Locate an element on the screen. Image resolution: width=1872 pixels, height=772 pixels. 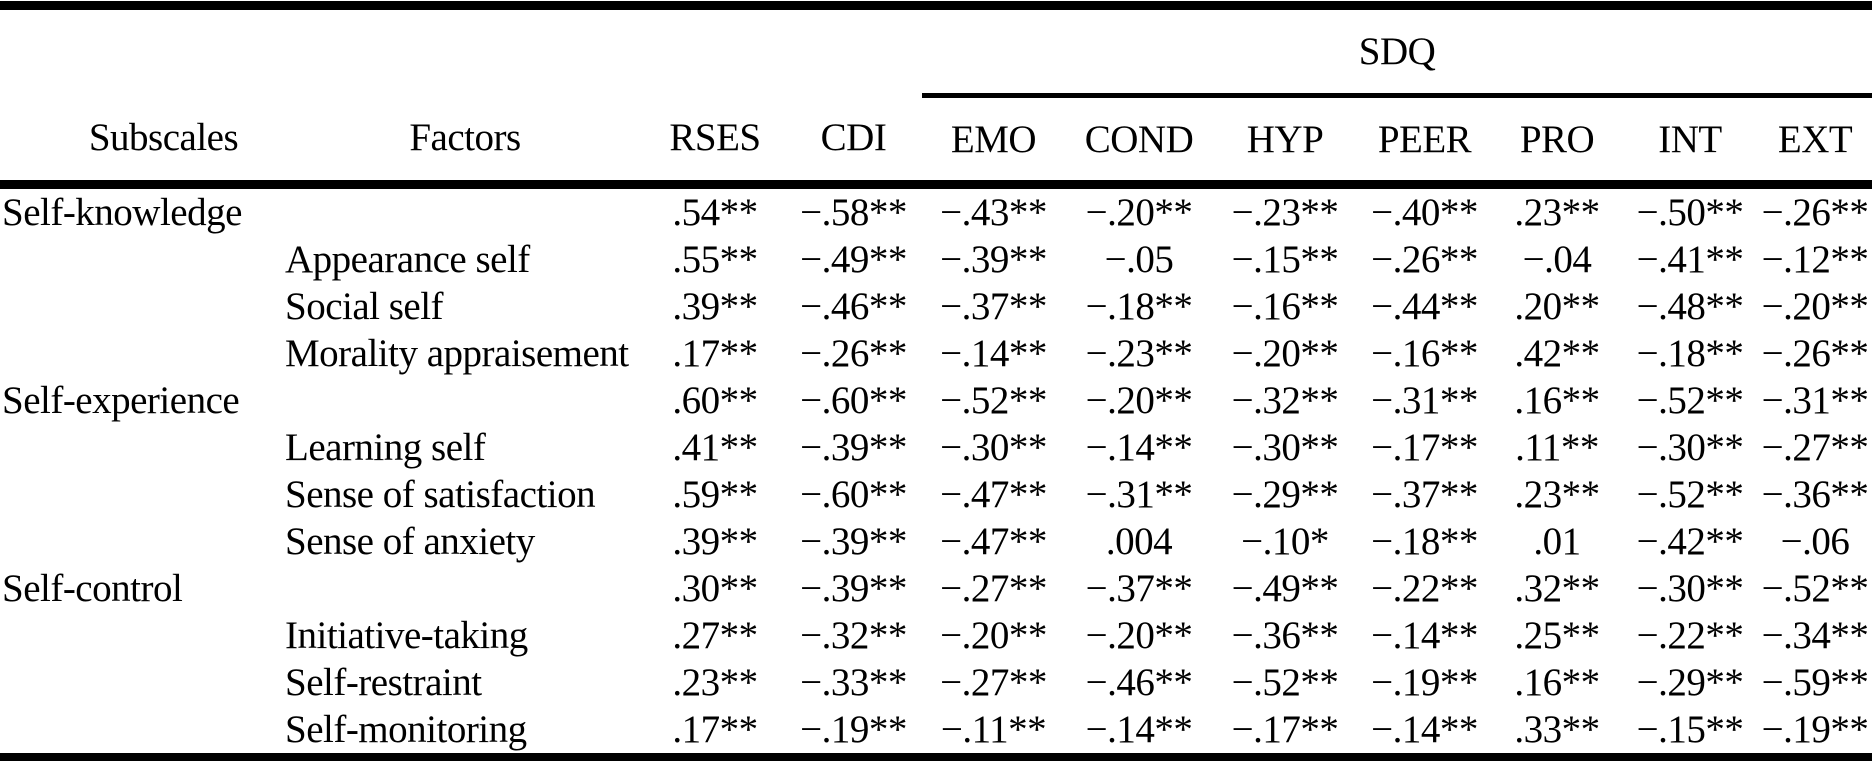
cell-value-int: −.29** is located at coordinates (1690, 682).